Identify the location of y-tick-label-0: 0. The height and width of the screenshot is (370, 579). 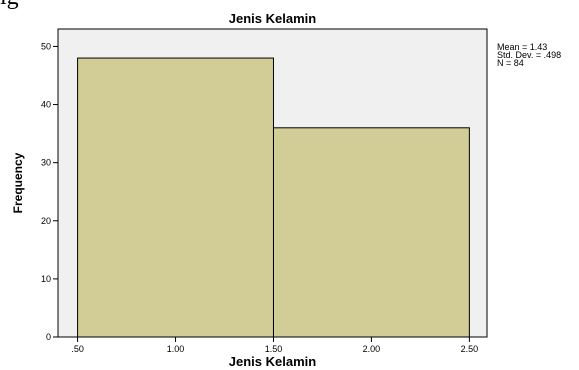
(48, 337).